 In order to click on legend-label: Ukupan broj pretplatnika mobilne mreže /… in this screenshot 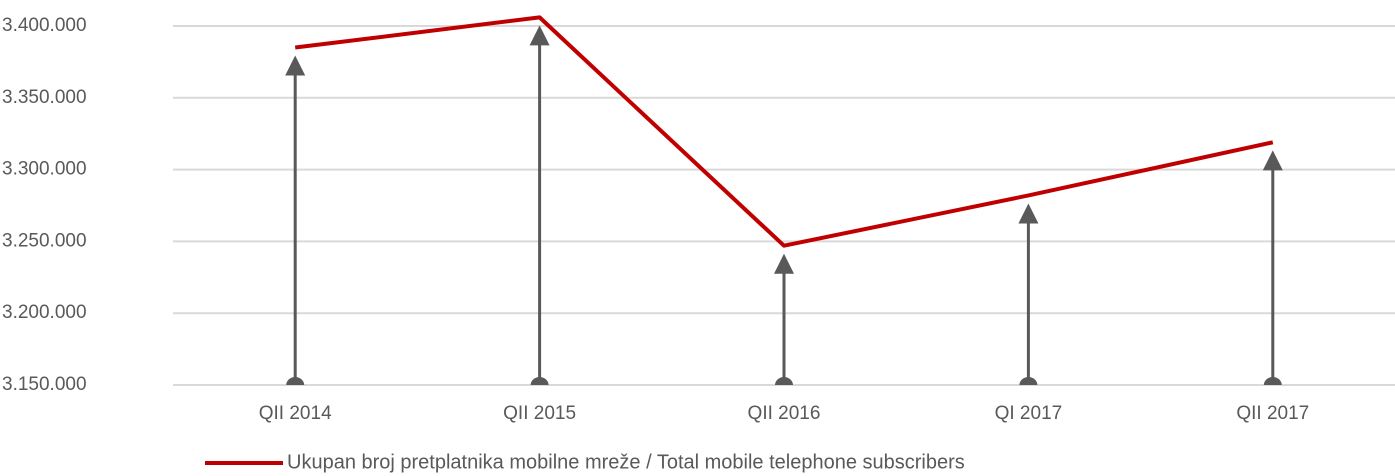, I will do `click(626, 462)`.